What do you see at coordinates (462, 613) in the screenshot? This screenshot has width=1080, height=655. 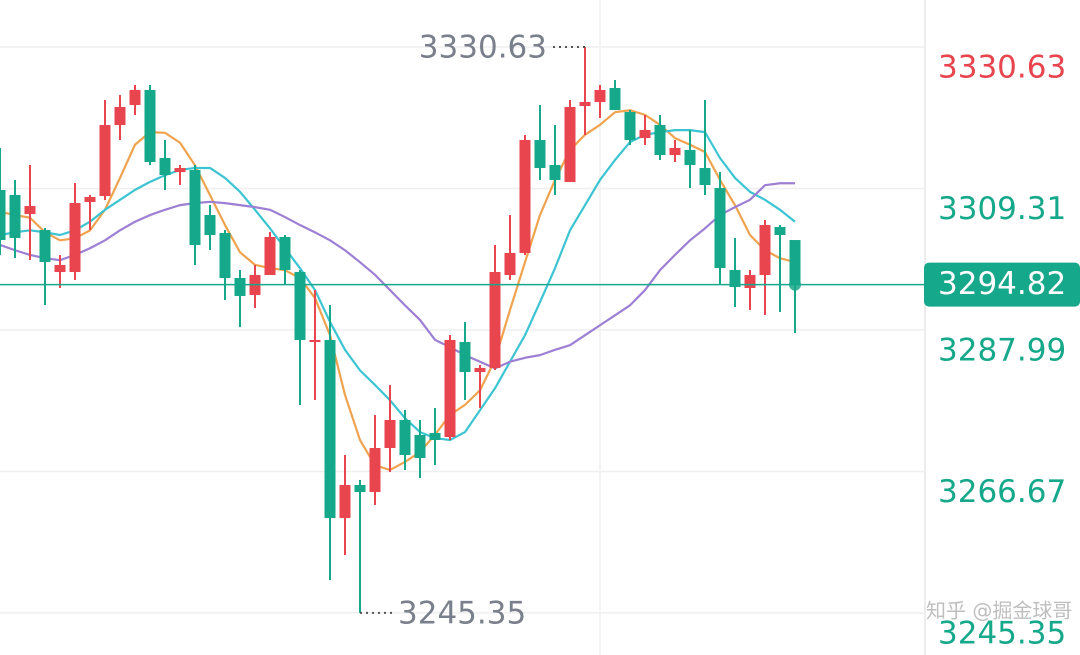 I see `extreme-label: 3245.35` at bounding box center [462, 613].